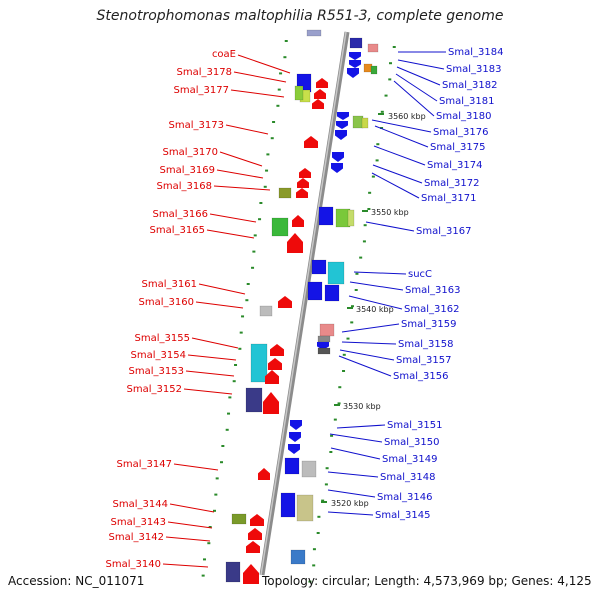 The image size is (600, 600). I want to click on gene-label: Smal_3144, so click(140, 504).